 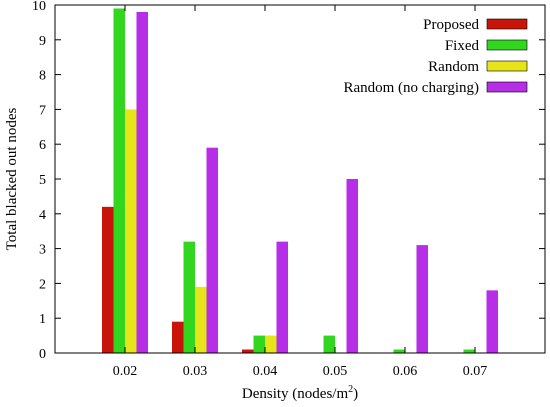 I want to click on y-tick-label: 2, so click(x=42, y=284).